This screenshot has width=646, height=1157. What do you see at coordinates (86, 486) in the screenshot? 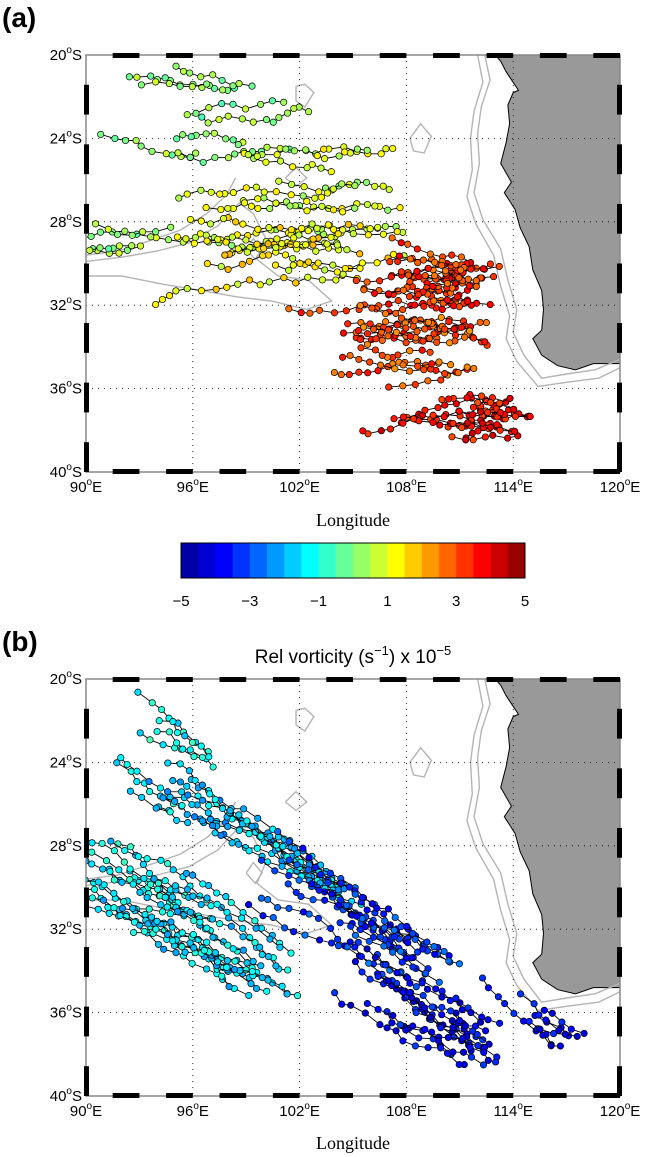
I see `x-tick-label: 90oE` at bounding box center [86, 486].